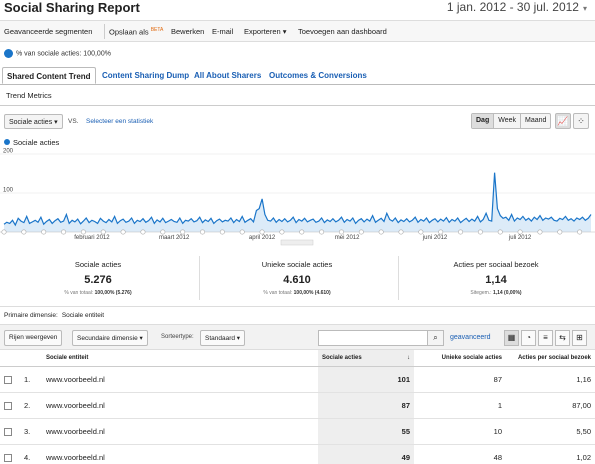 Image resolution: width=595 pixels, height=464 pixels. I want to click on month-button: Maand, so click(536, 120).